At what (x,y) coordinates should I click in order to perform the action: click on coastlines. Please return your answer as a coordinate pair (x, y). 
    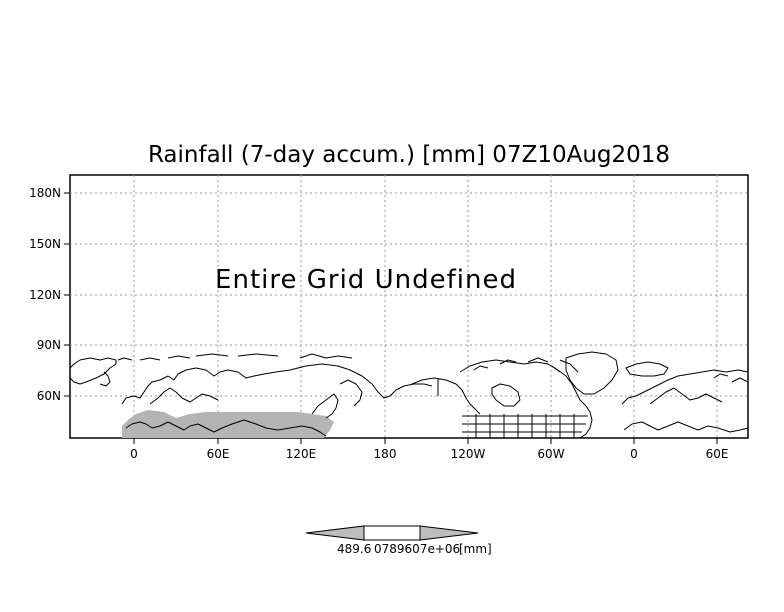
    Looking at the image, I should click on (409, 395).